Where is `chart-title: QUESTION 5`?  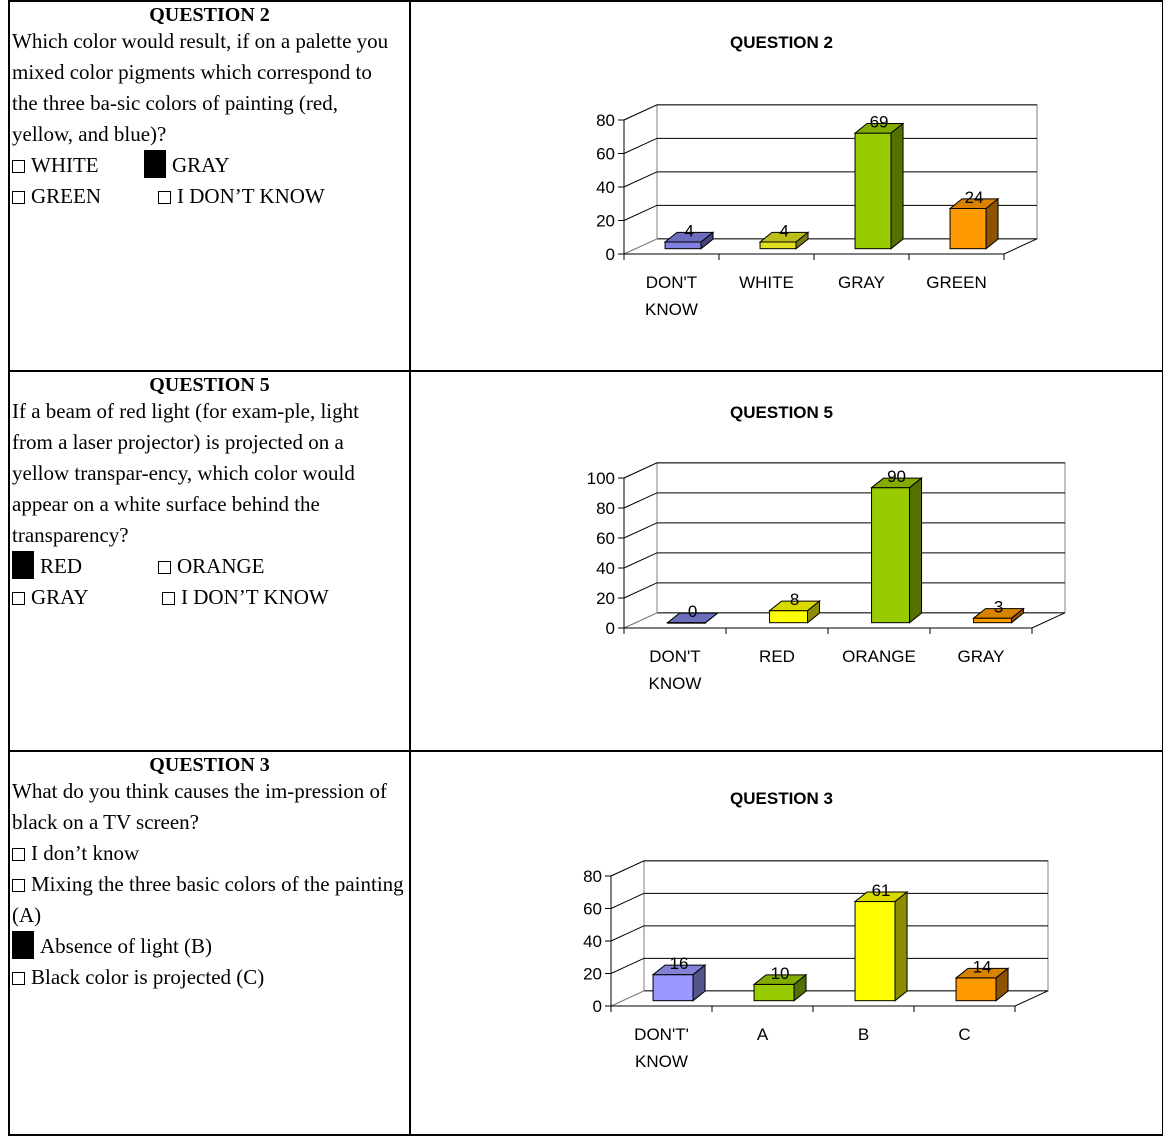
chart-title: QUESTION 5 is located at coordinates (781, 412).